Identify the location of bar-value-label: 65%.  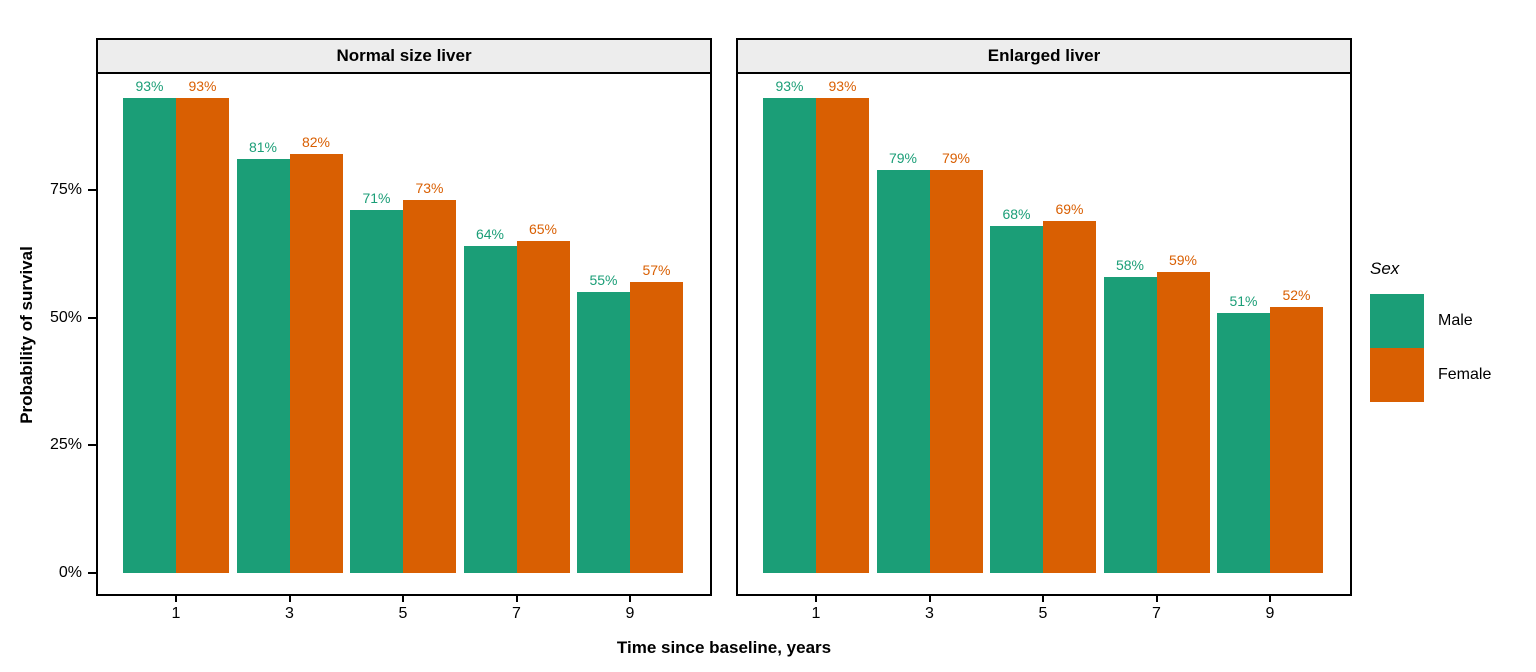
(543, 229).